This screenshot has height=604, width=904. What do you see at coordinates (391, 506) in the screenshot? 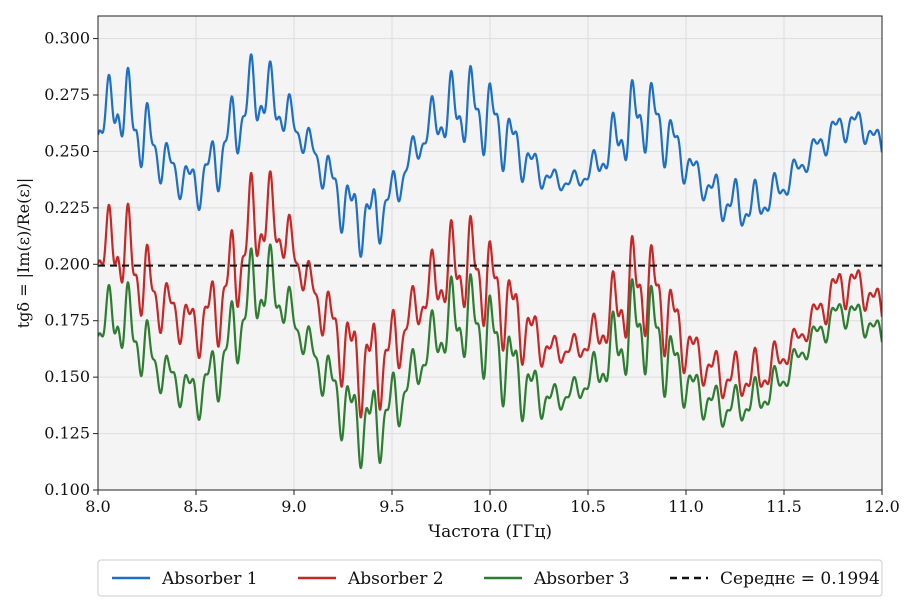
I see `x-tick-label: 9.5` at bounding box center [391, 506].